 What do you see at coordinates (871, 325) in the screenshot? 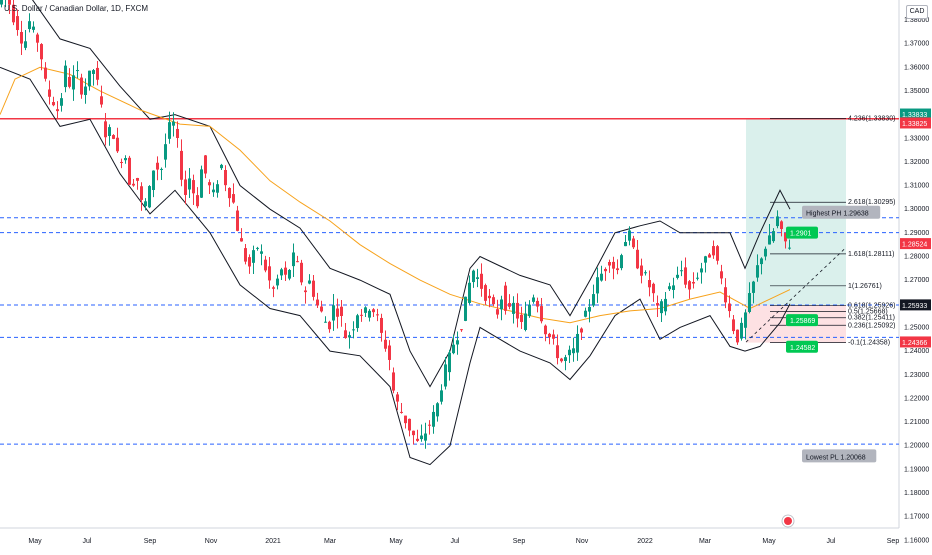
I see `fib-label-7: 0.236(1.25092)` at bounding box center [871, 325].